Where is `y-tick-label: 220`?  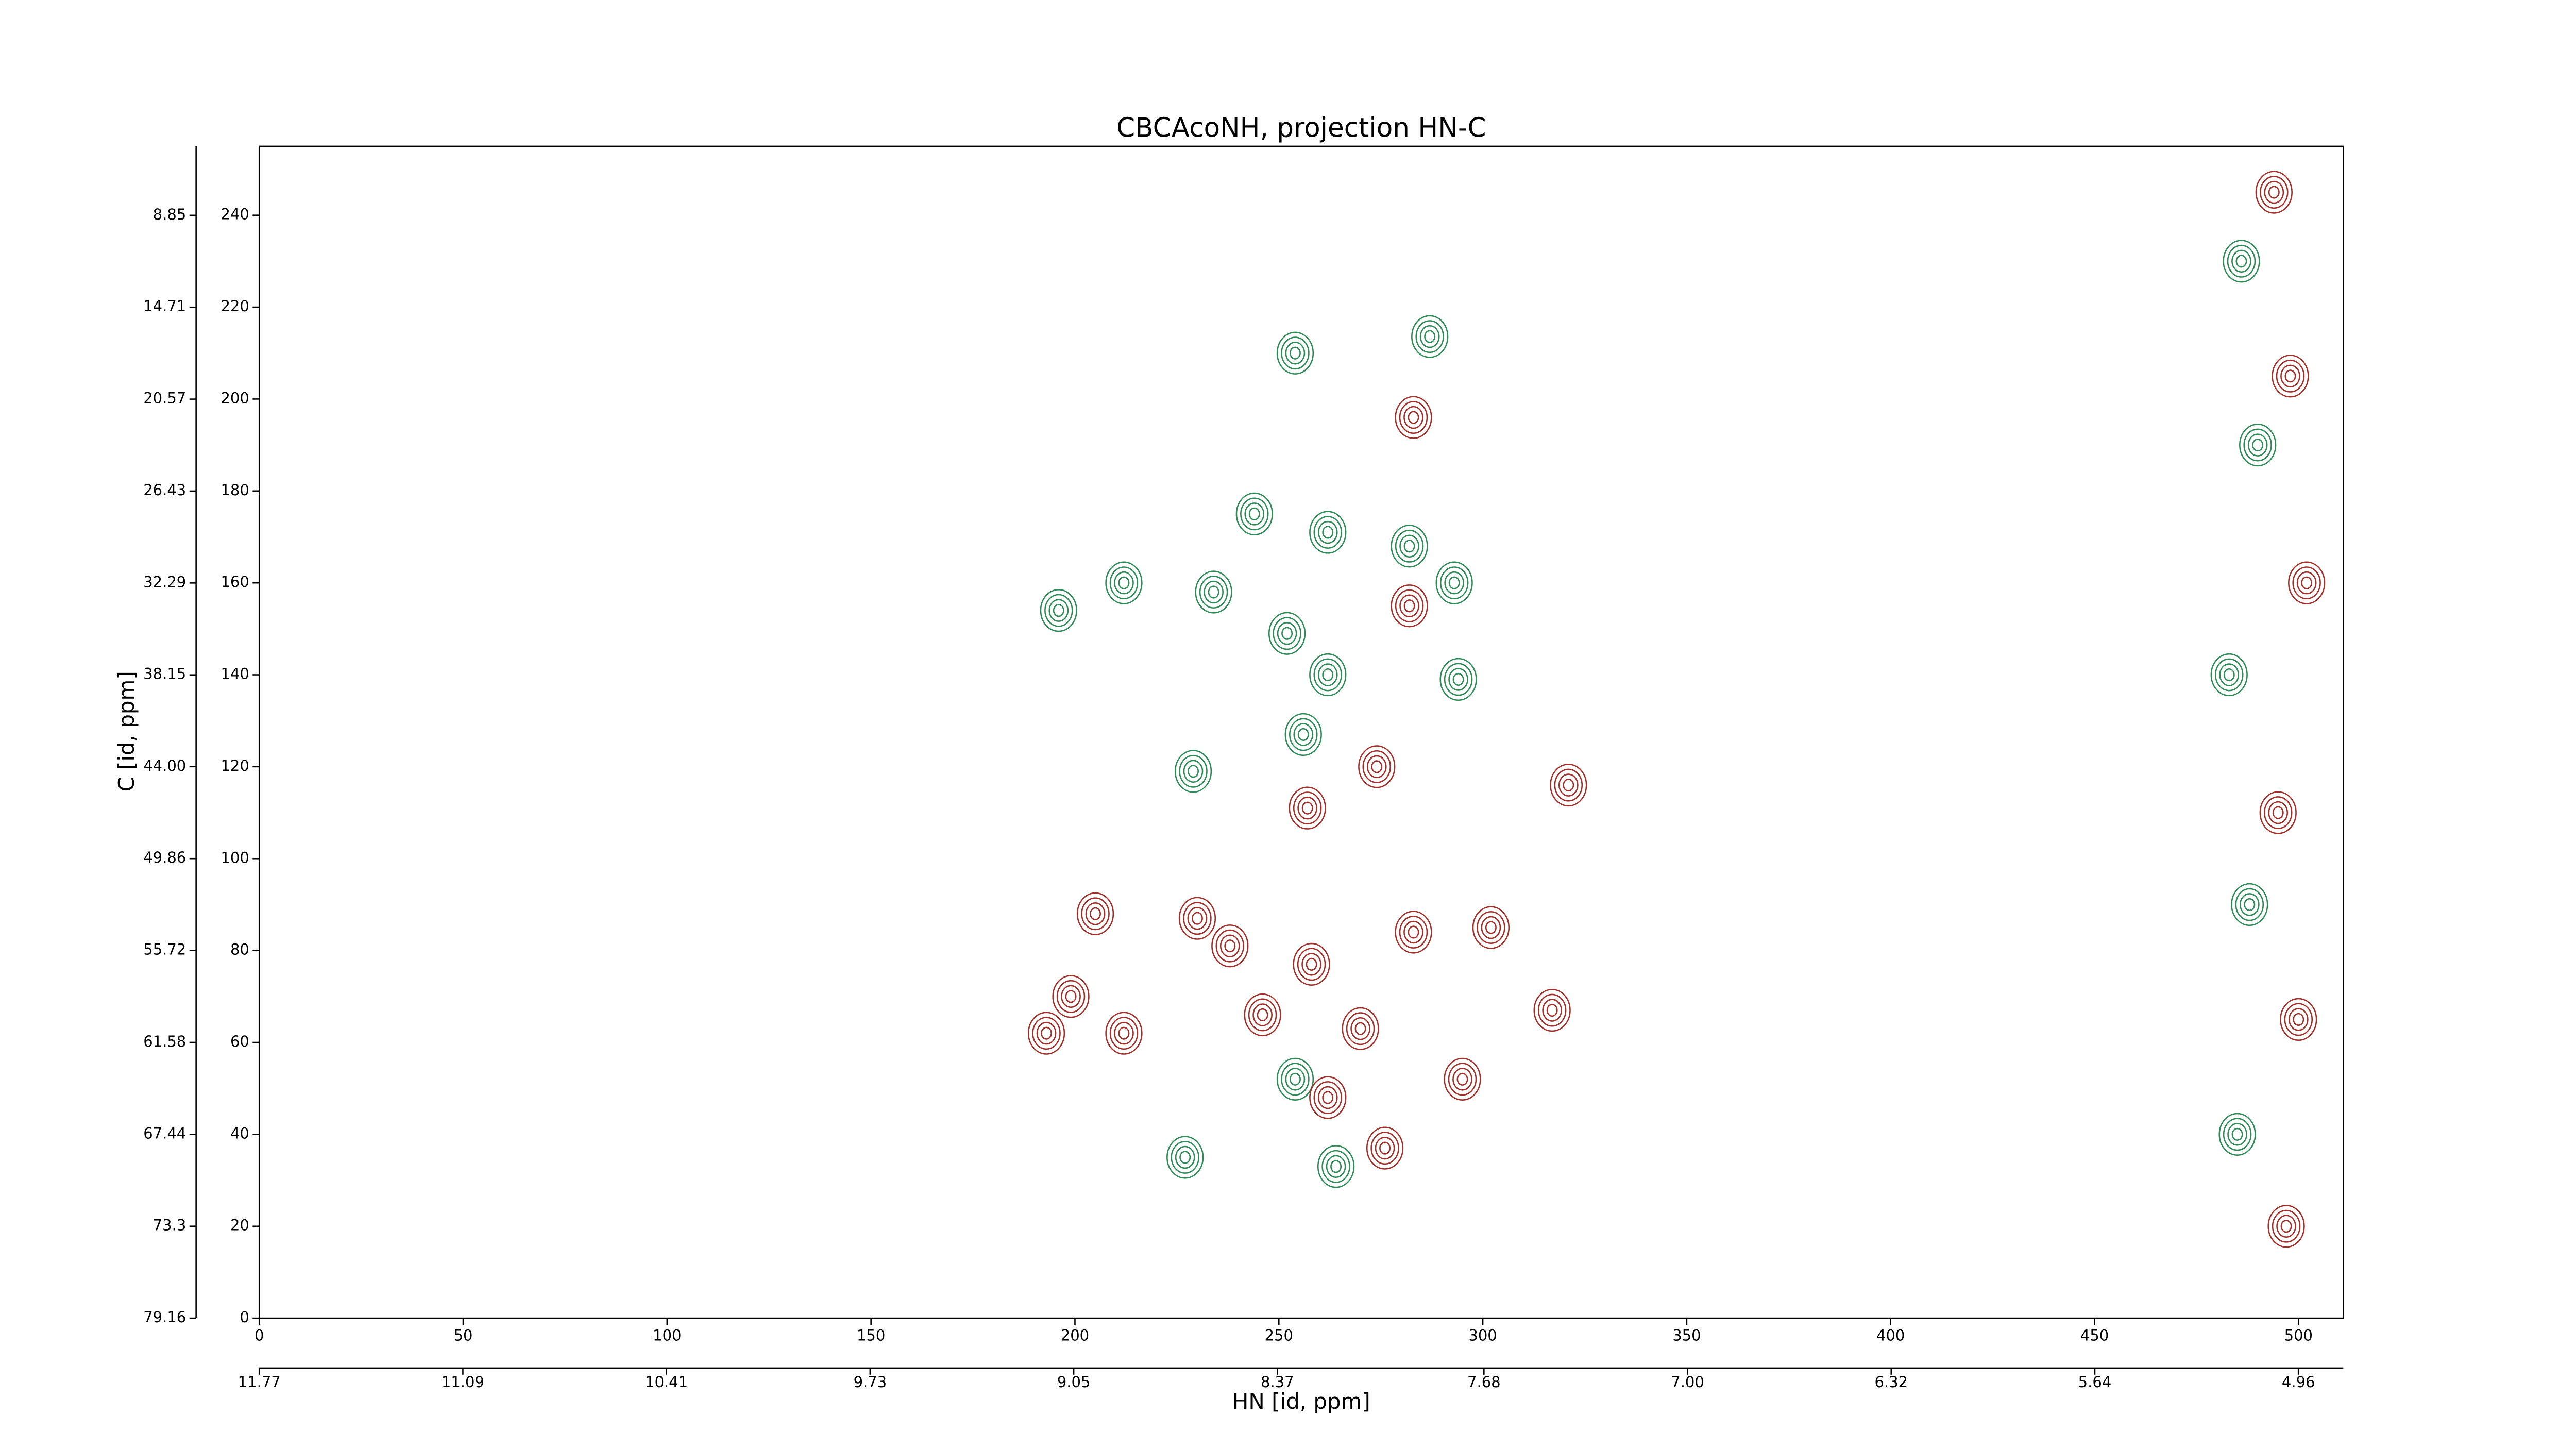 y-tick-label: 220 is located at coordinates (235, 306).